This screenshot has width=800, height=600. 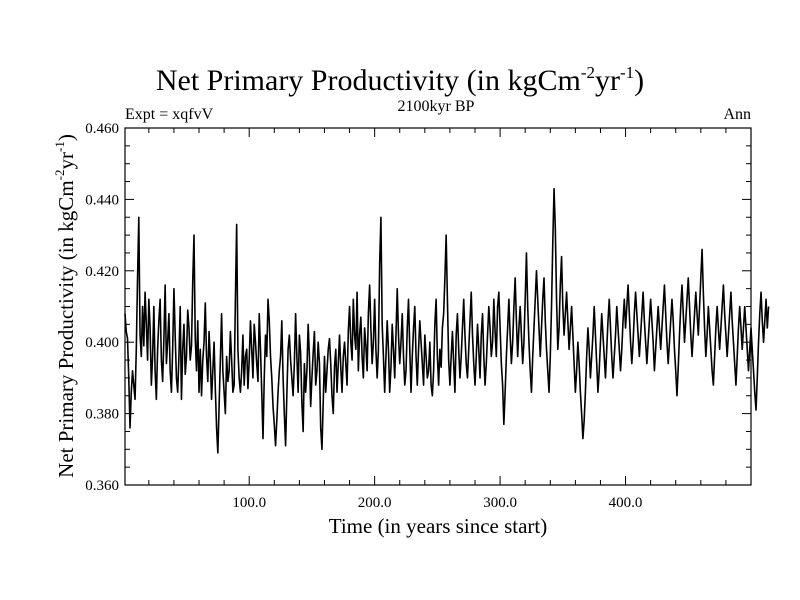 What do you see at coordinates (375, 503) in the screenshot?
I see `x-tick-label: 200.0` at bounding box center [375, 503].